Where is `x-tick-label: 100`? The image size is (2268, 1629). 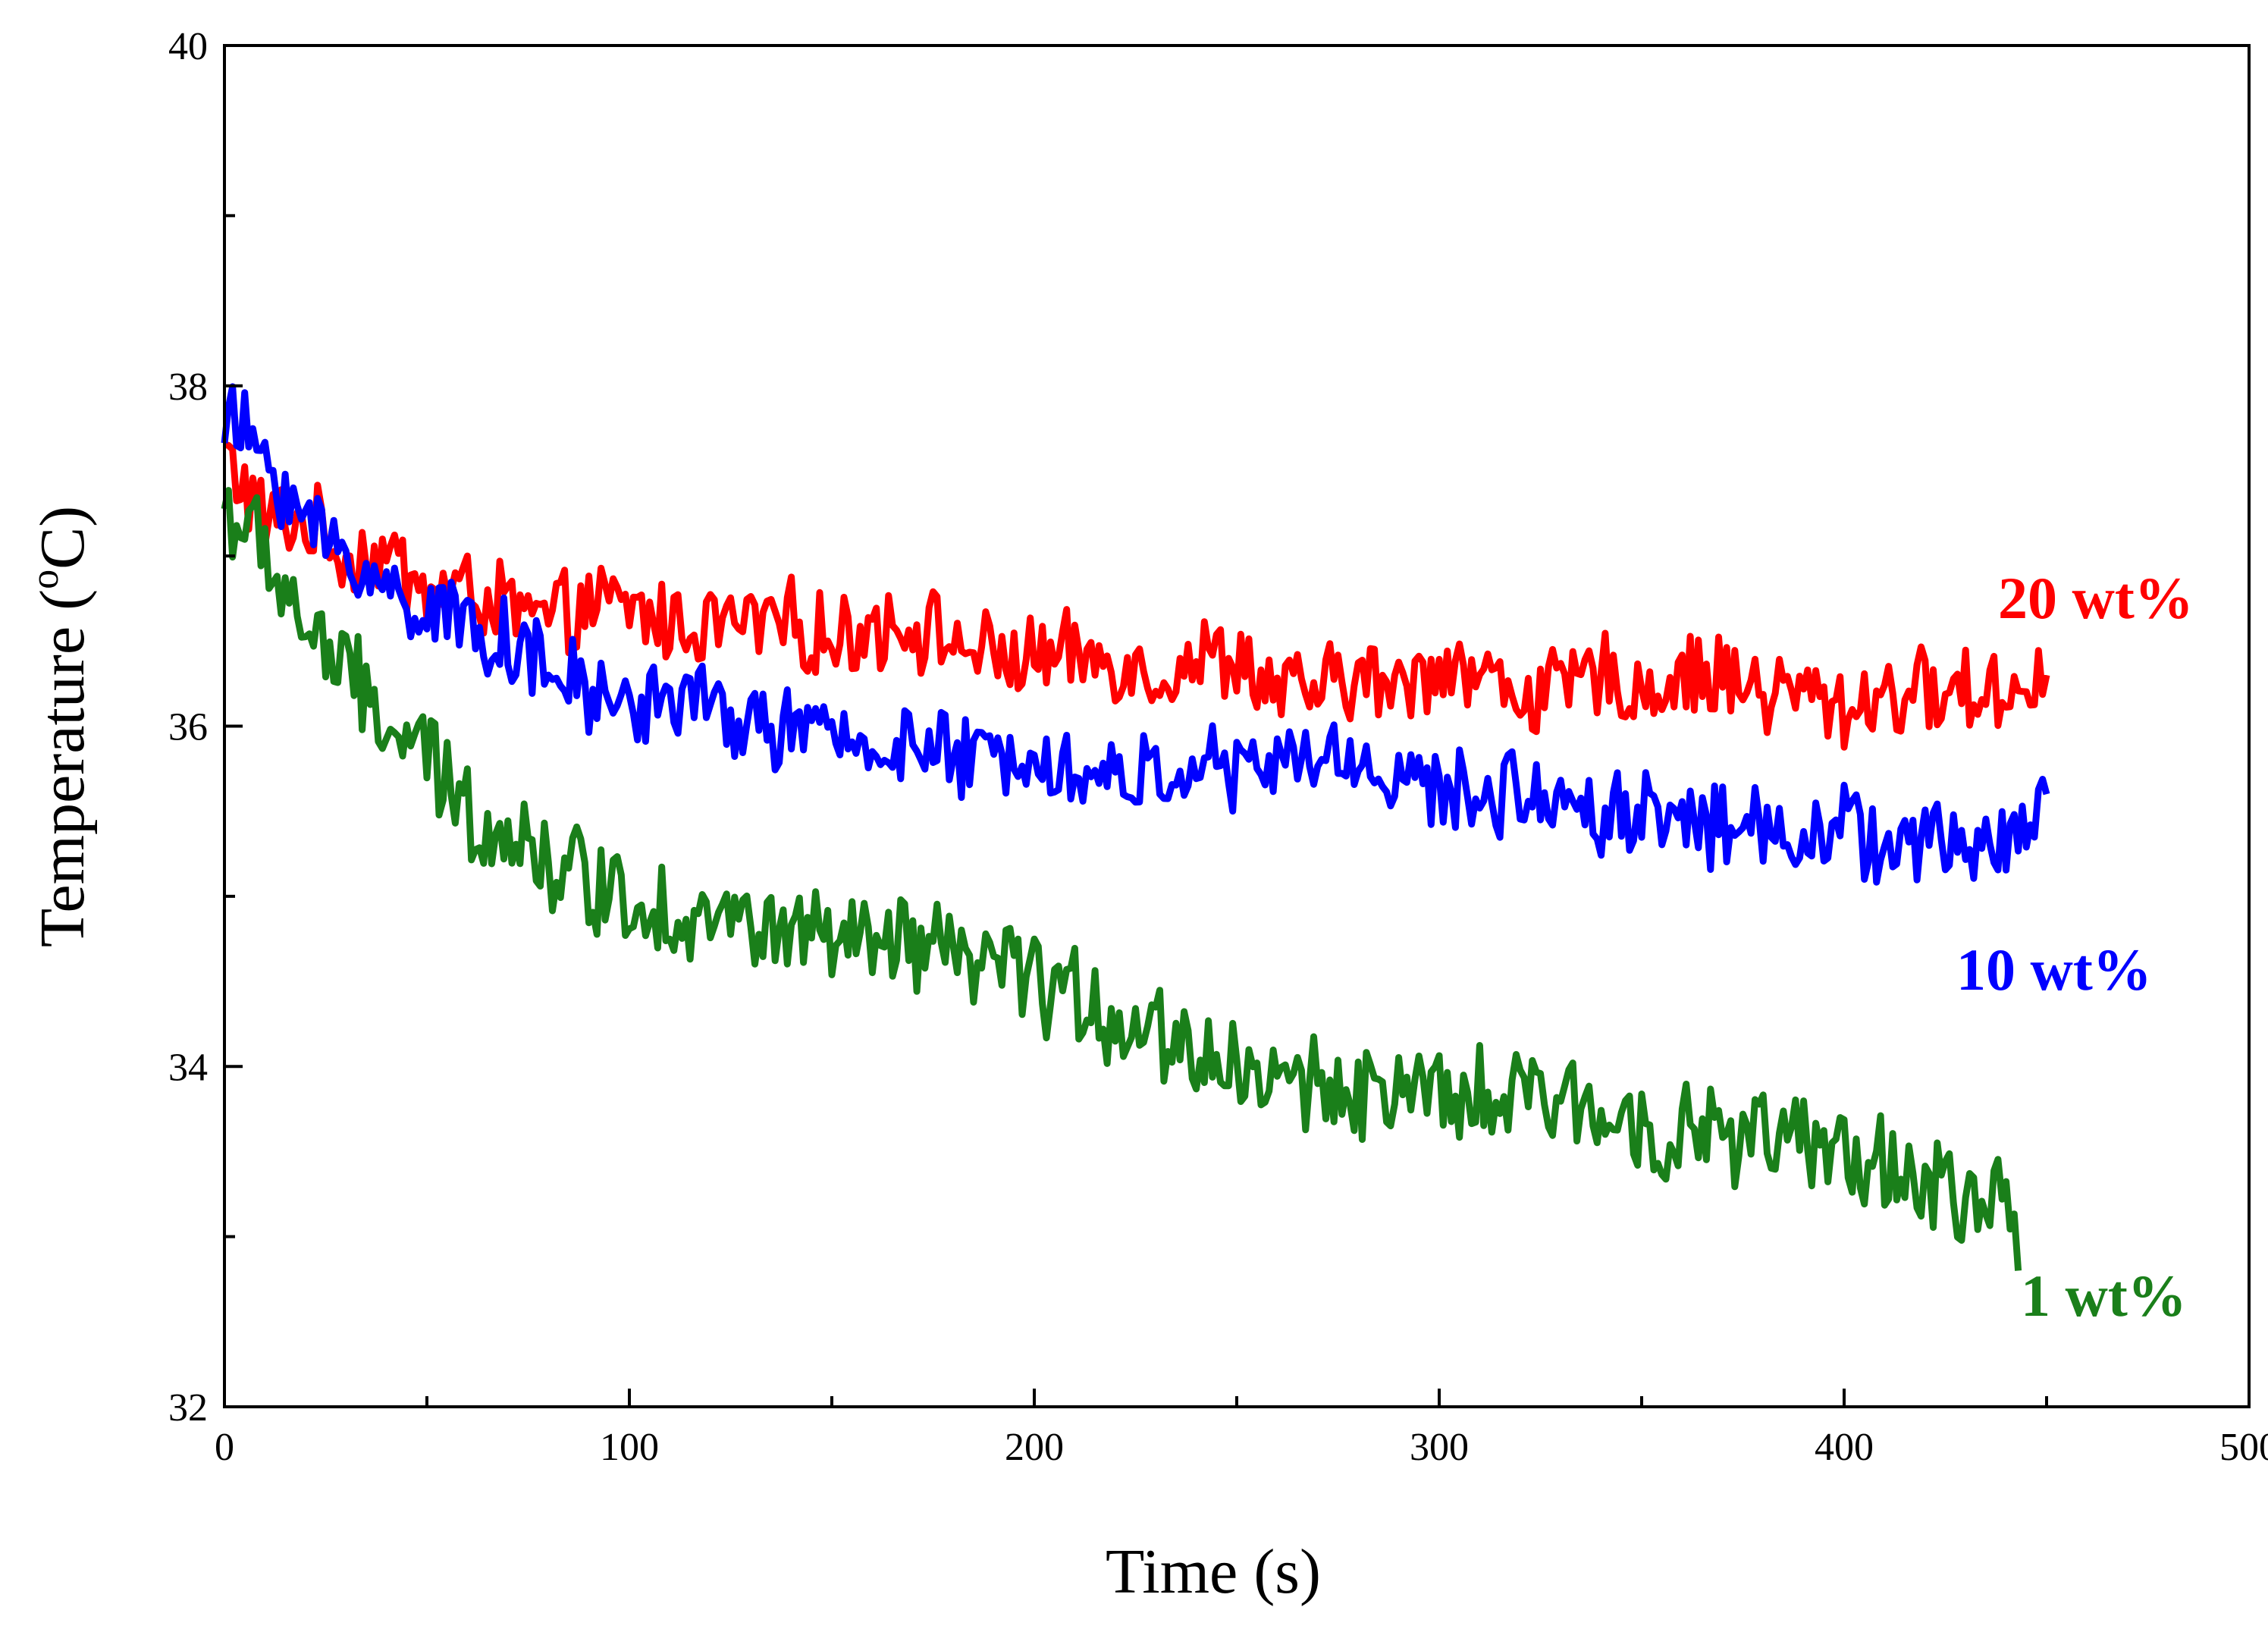
x-tick-label: 100 is located at coordinates (629, 1447).